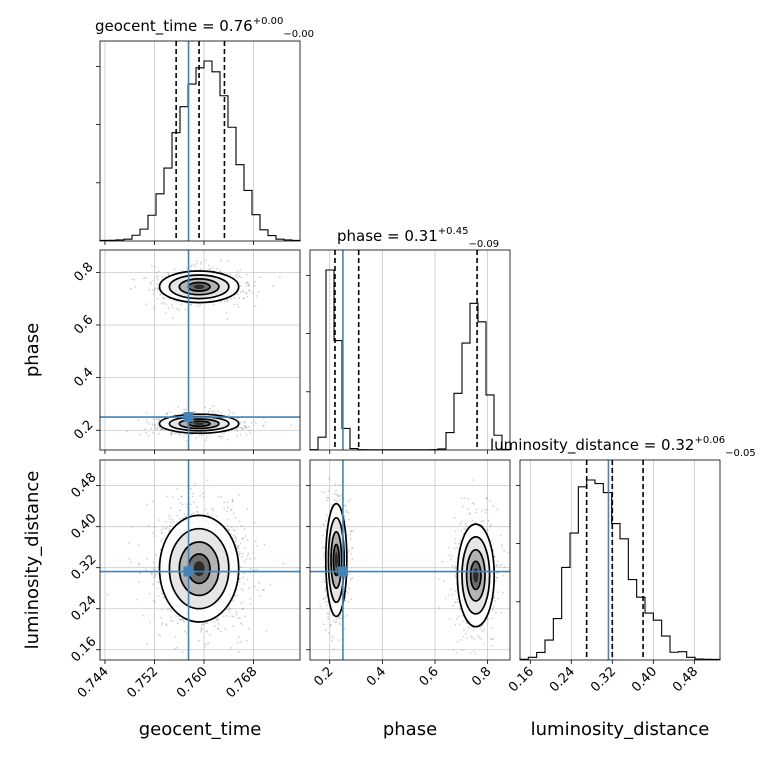 Image resolution: width=760 pixels, height=760 pixels. What do you see at coordinates (32, 350) in the screenshot?
I see `ylabel-phase: phase` at bounding box center [32, 350].